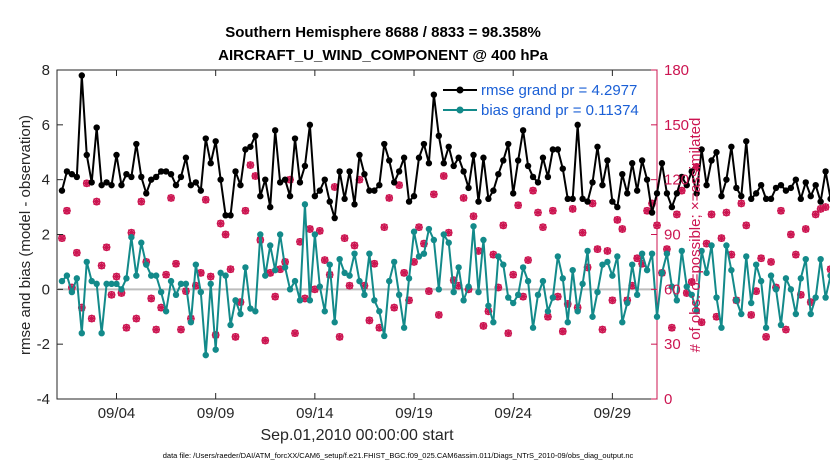 This screenshot has width=830, height=470. I want to click on y-axis-label-right: # of obs: o=possible; ×=assimilated, so click(695, 235).